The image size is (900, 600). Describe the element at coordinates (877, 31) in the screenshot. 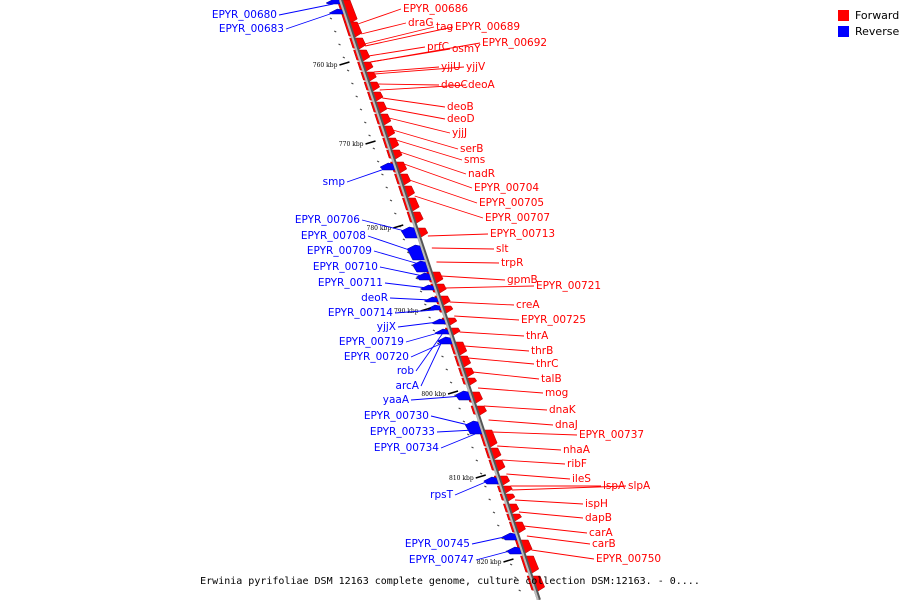

I see `legend-reverse-label: Reverse` at that location.